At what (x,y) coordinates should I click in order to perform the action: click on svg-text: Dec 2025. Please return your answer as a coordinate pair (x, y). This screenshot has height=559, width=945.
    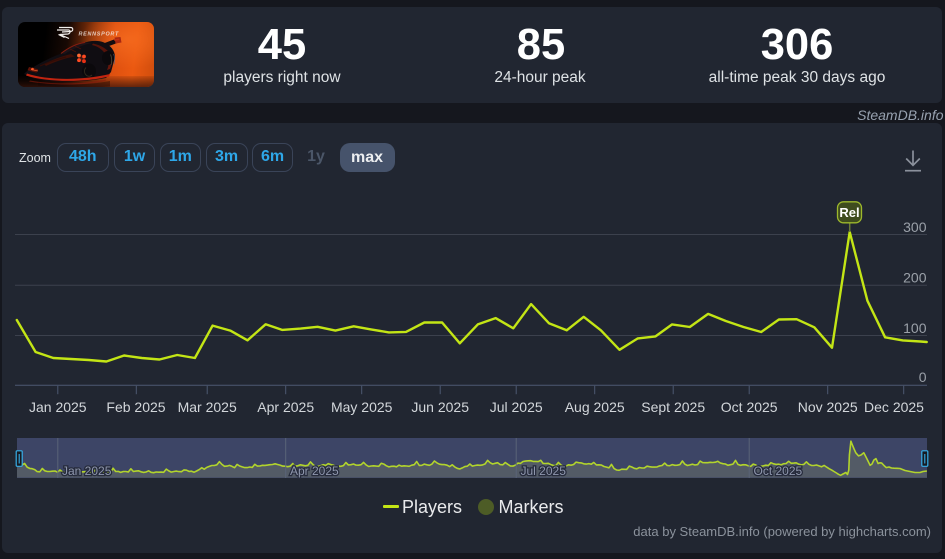
    Looking at the image, I should click on (894, 407).